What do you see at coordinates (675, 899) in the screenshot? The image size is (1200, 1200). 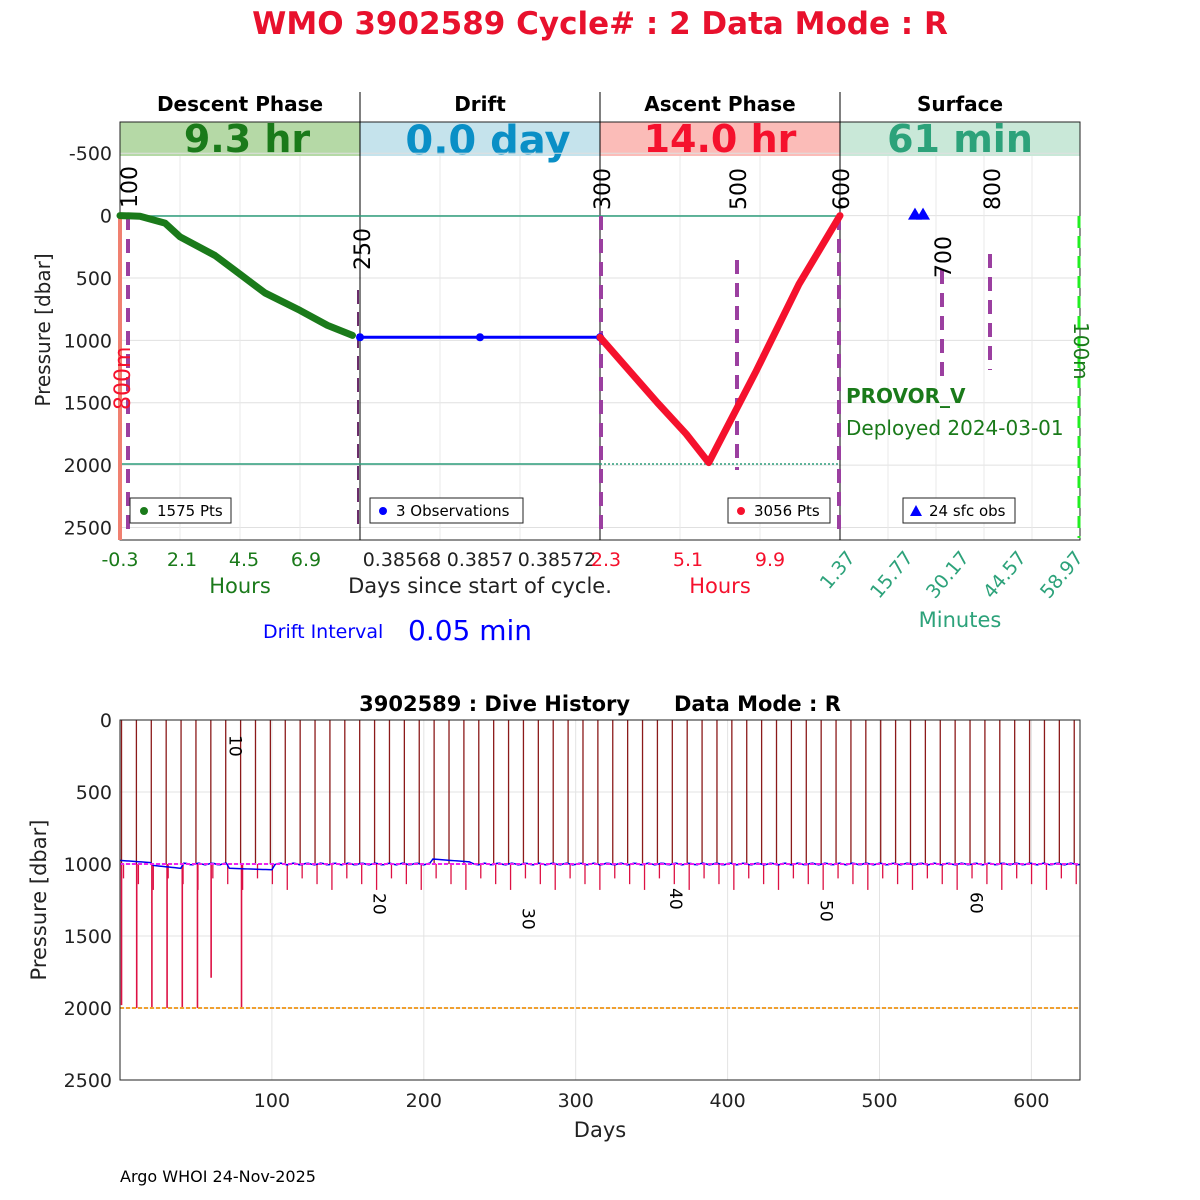 I see `cycle-number-label: 40` at bounding box center [675, 899].